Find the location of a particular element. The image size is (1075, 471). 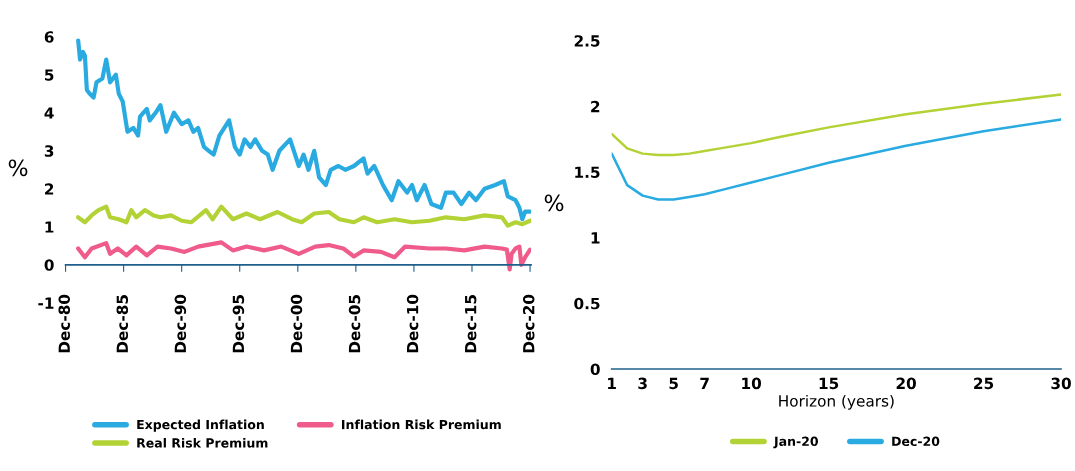

x-tick-label: 30 is located at coordinates (1061, 383).